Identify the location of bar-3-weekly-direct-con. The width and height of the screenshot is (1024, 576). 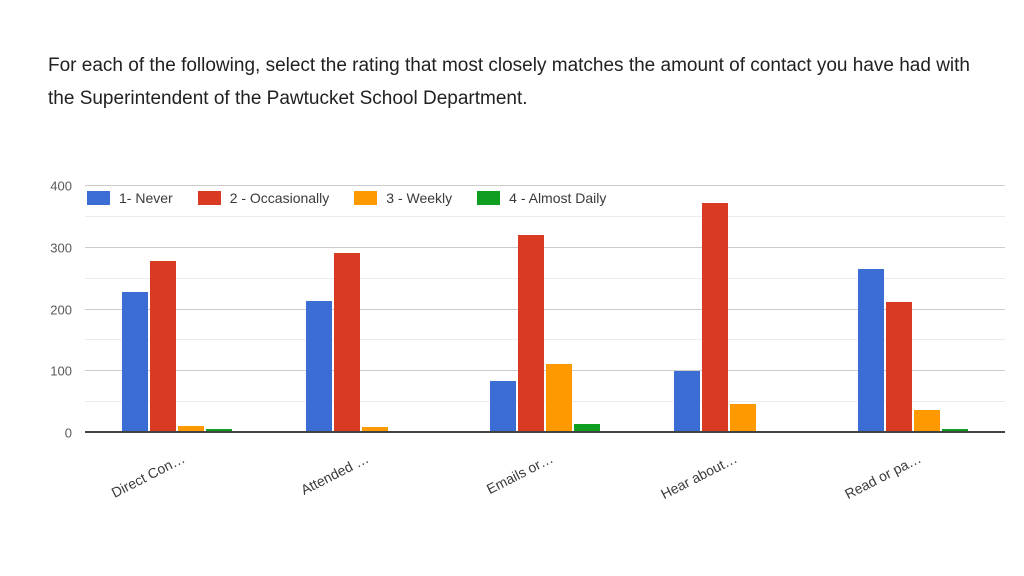
(191, 429).